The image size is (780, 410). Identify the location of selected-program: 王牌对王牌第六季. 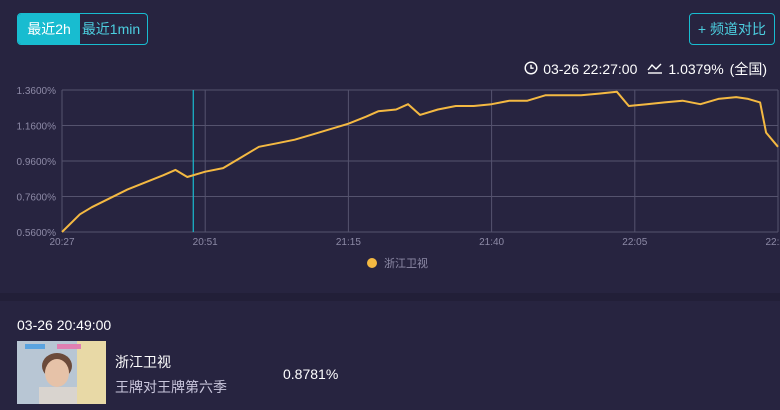
(171, 387).